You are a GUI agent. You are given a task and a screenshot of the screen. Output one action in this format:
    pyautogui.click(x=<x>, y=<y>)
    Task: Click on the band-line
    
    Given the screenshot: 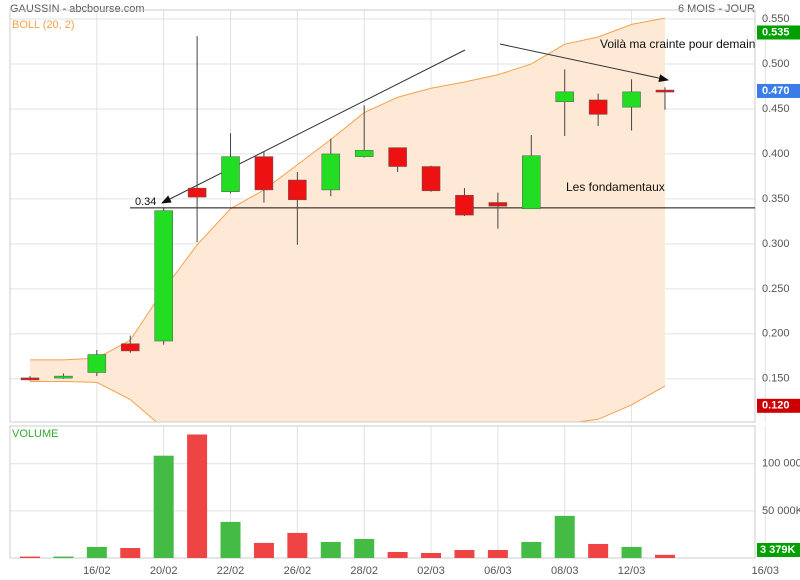 What is the action you would take?
    pyautogui.click(x=348, y=401)
    